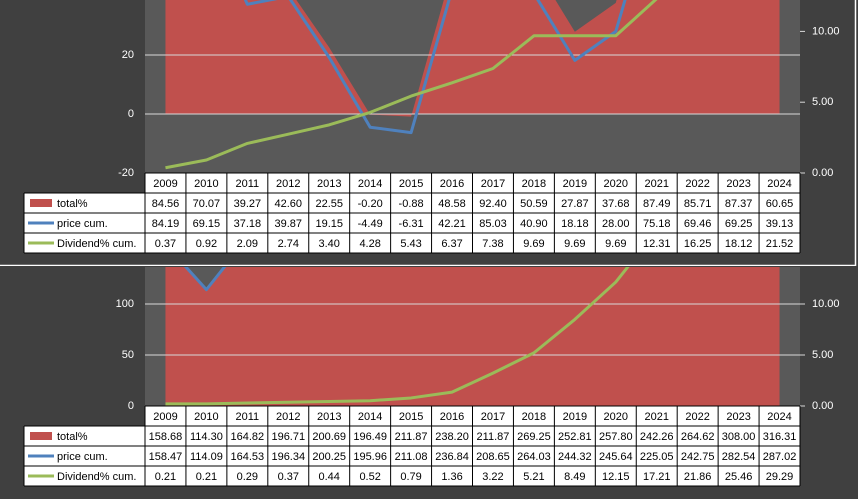 The image size is (858, 499). Describe the element at coordinates (370, 224) in the screenshot. I see `table-value: -4.49` at that location.